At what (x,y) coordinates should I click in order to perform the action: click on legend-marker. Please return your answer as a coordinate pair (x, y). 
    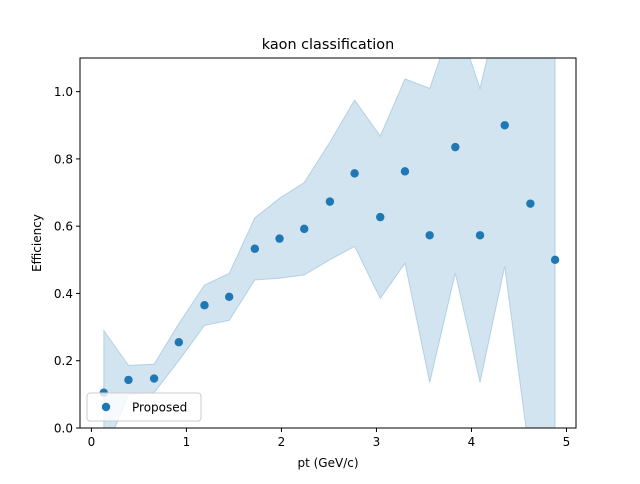
    Looking at the image, I should click on (106, 407).